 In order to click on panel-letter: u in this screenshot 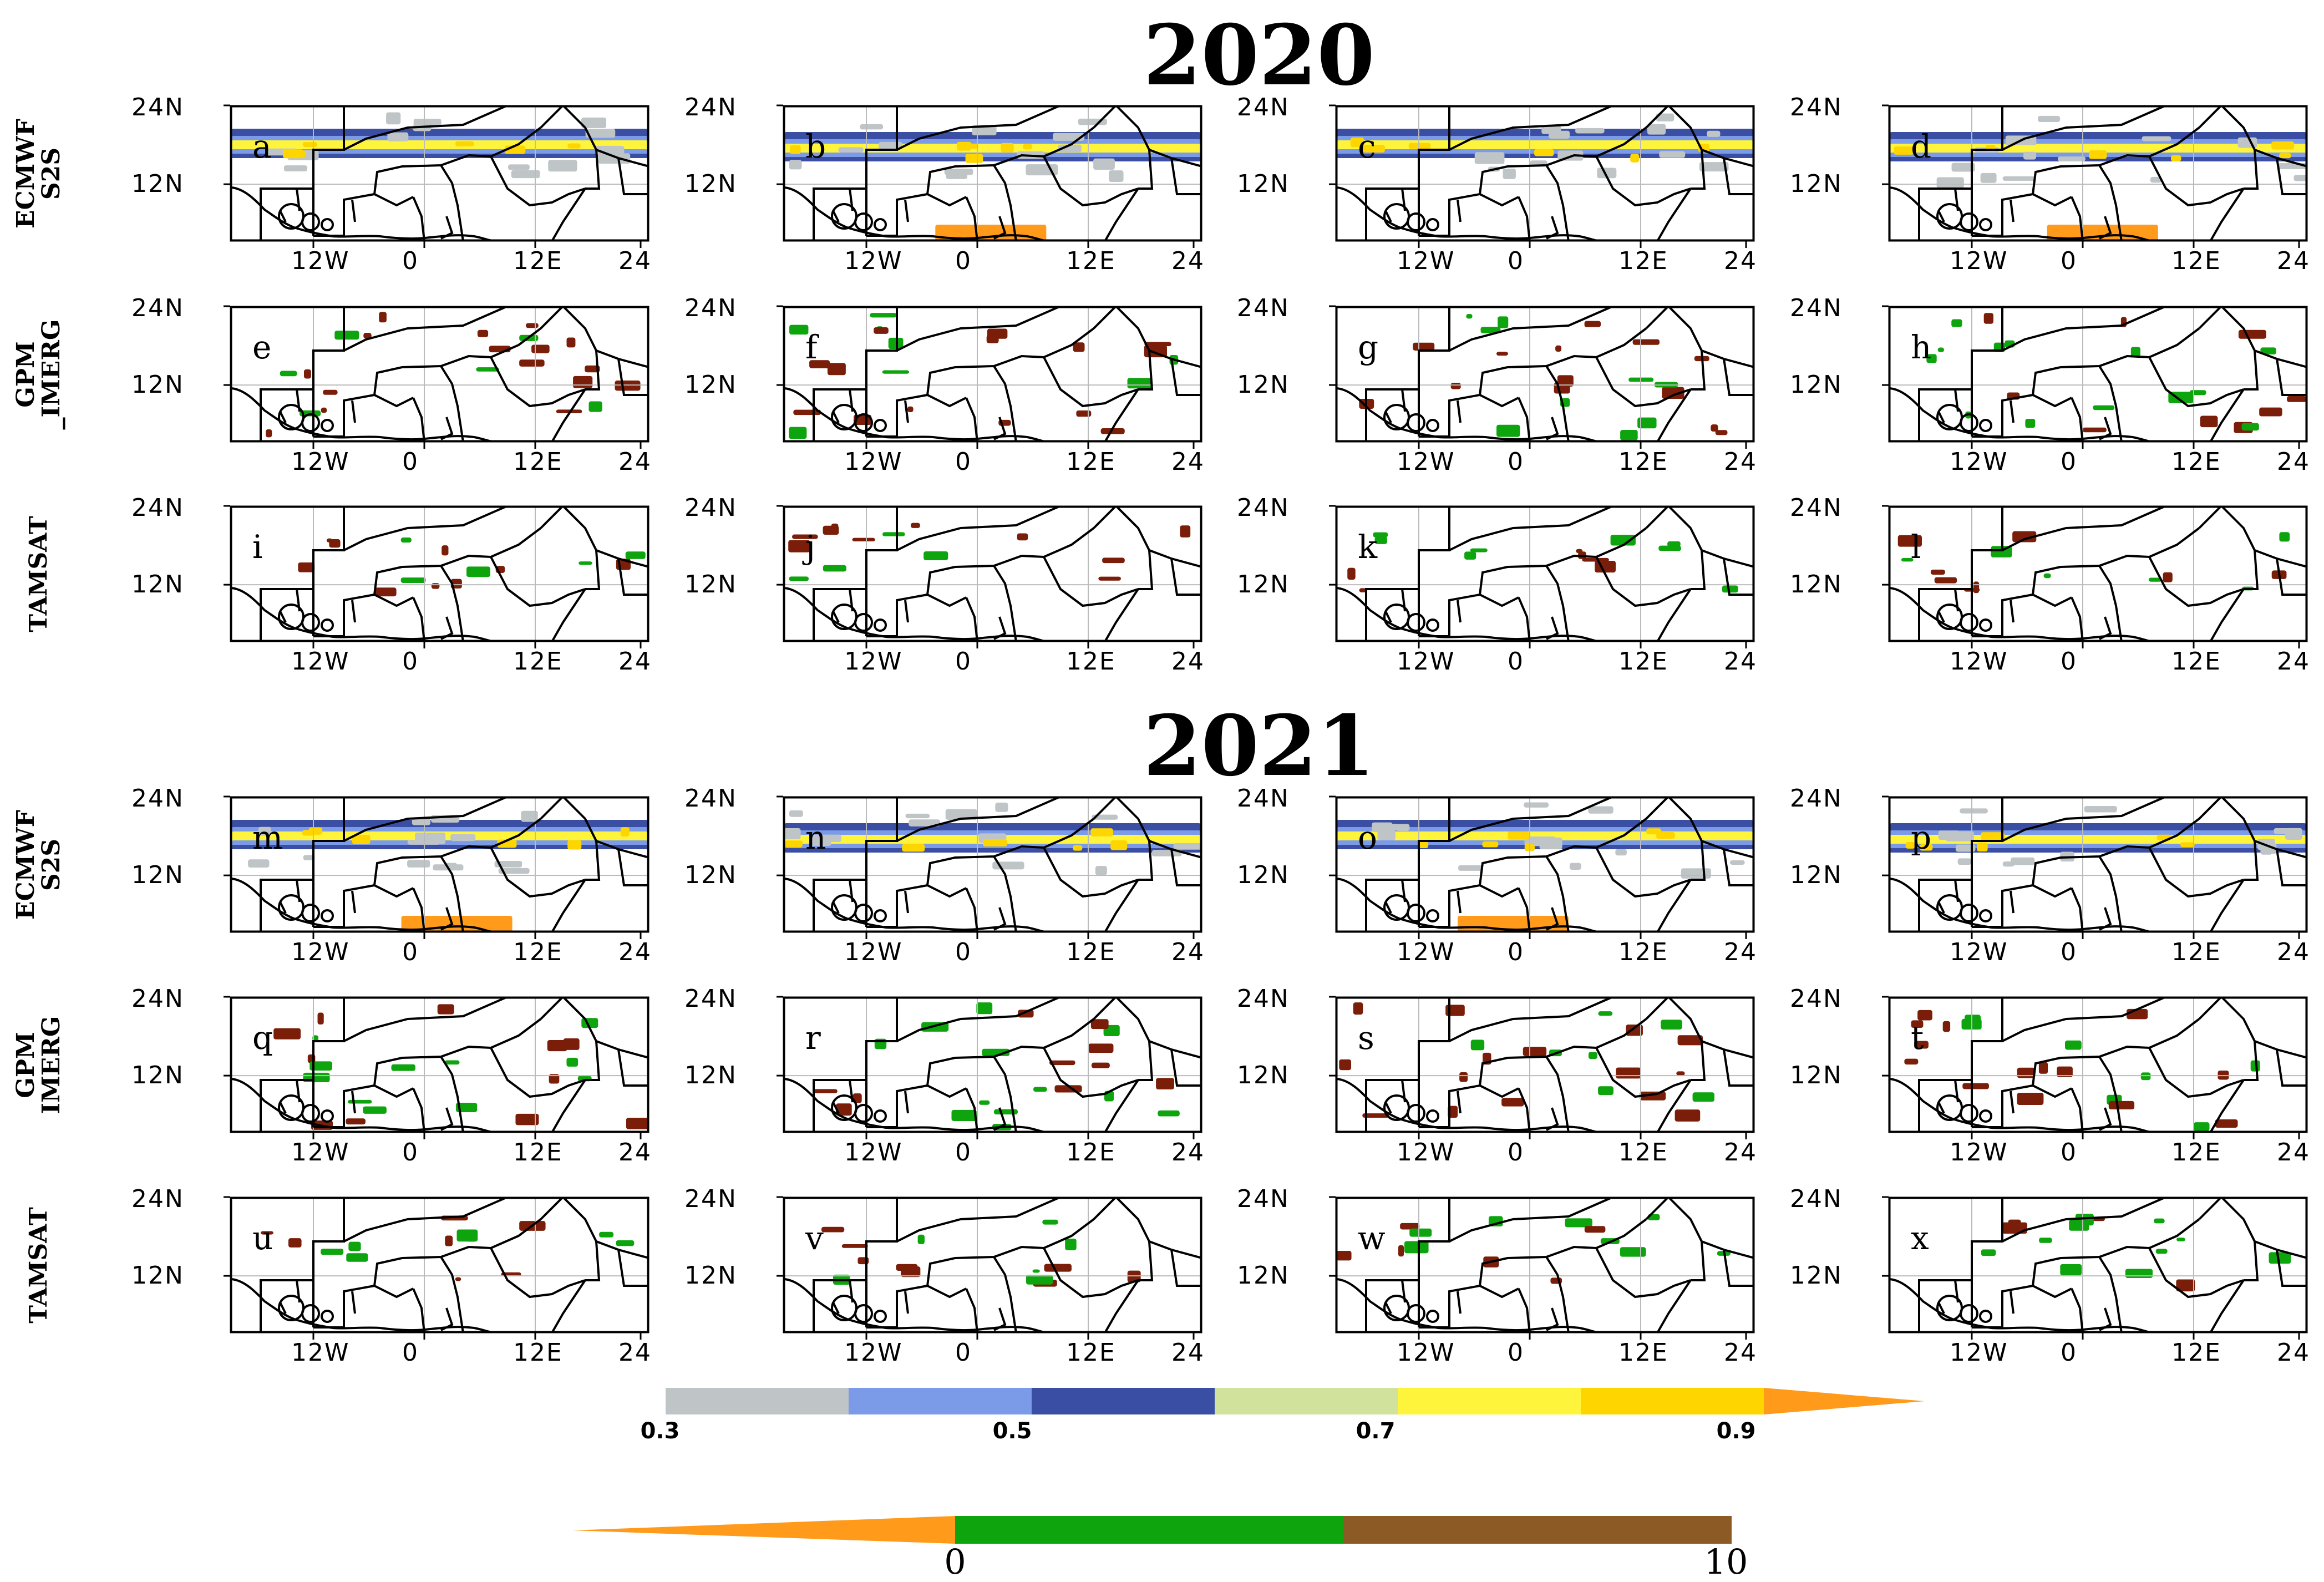, I will do `click(262, 1238)`.